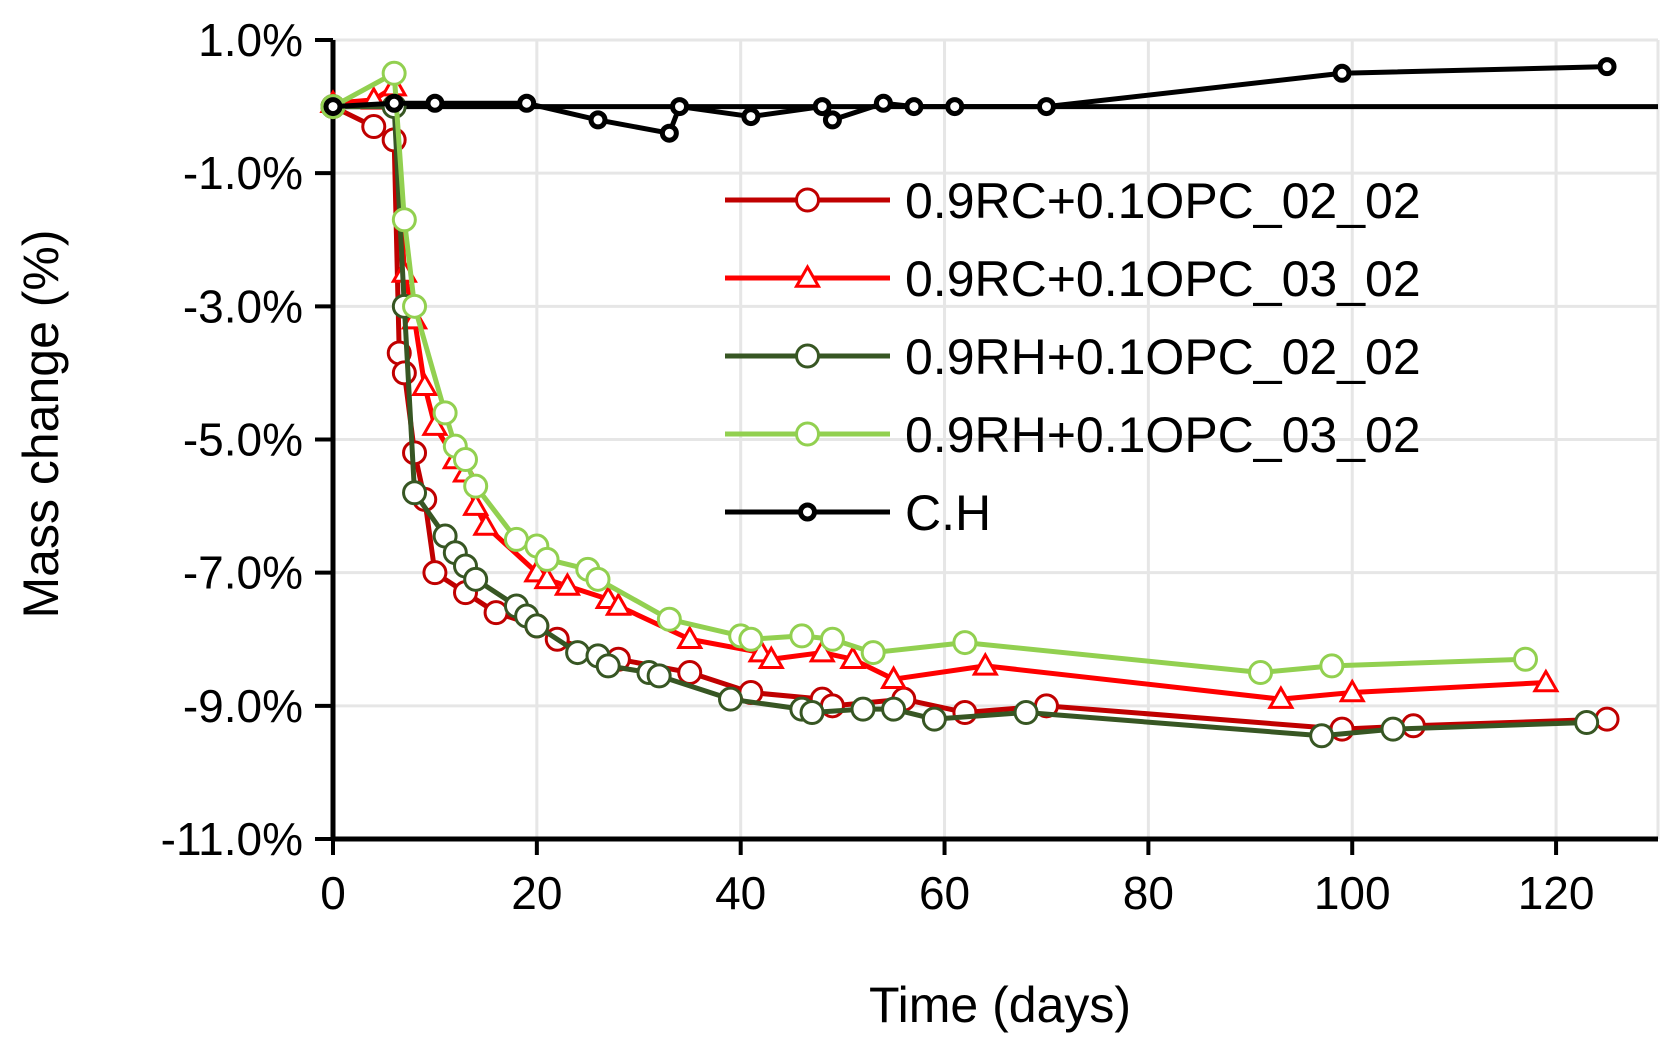 The image size is (1671, 1041). What do you see at coordinates (740, 893) in the screenshot?
I see `x-tick-label: 40` at bounding box center [740, 893].